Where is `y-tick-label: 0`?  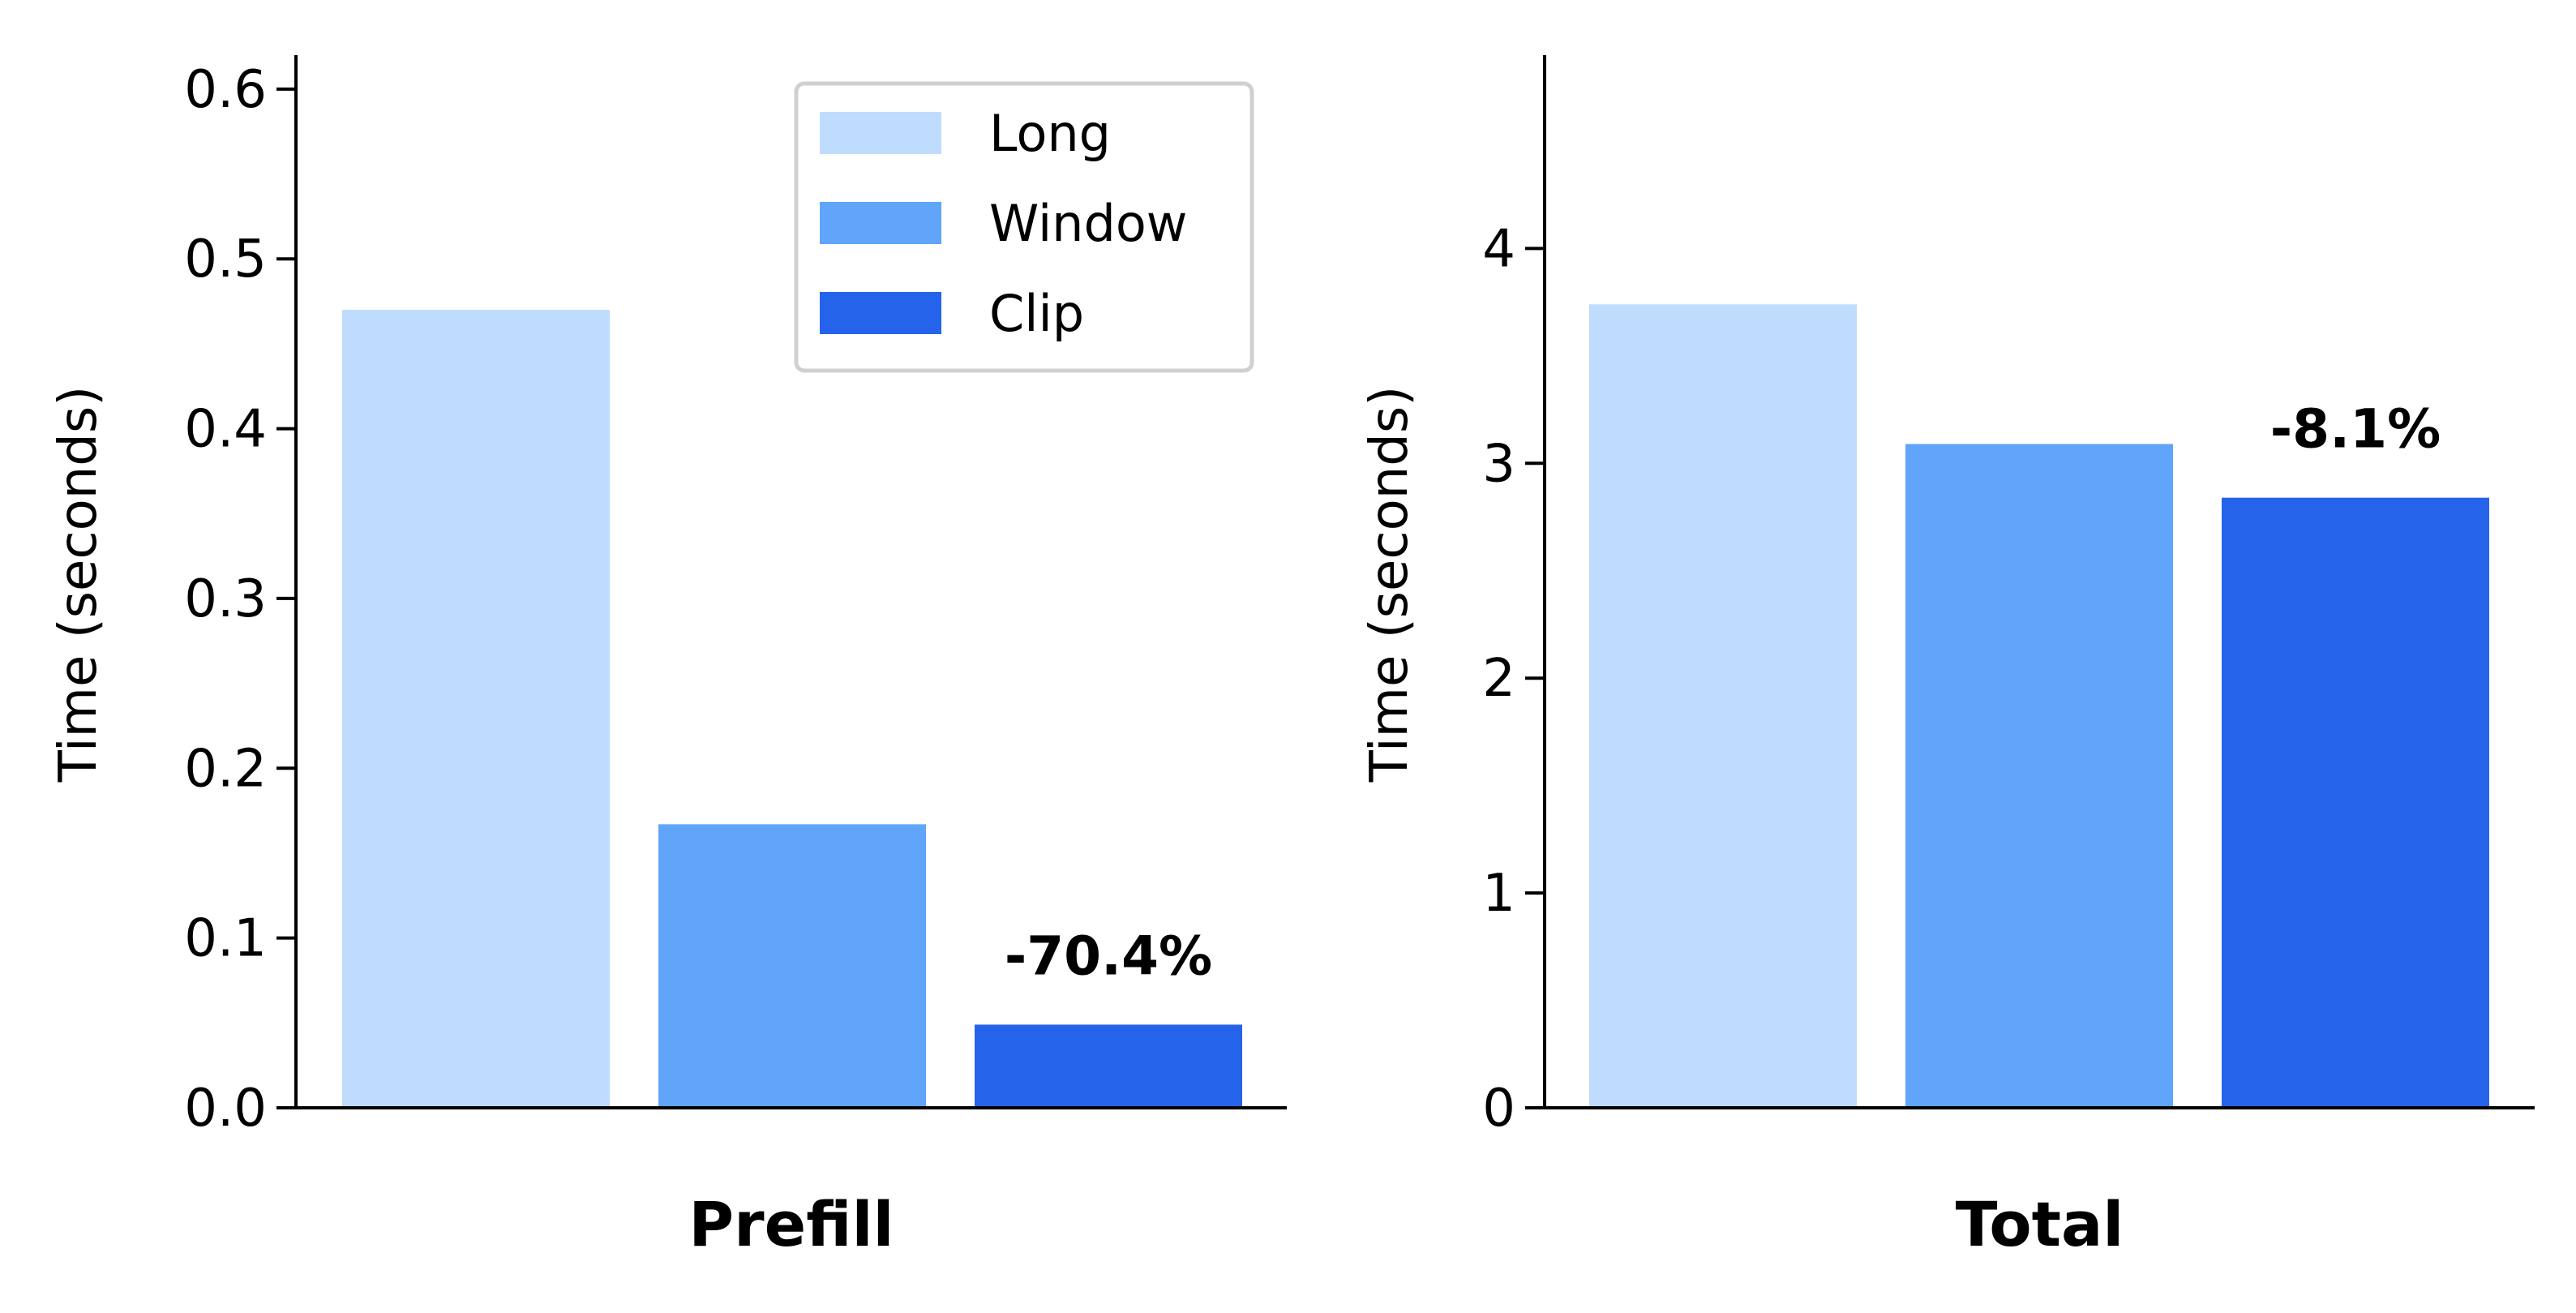
y-tick-label: 0 is located at coordinates (1498, 1109).